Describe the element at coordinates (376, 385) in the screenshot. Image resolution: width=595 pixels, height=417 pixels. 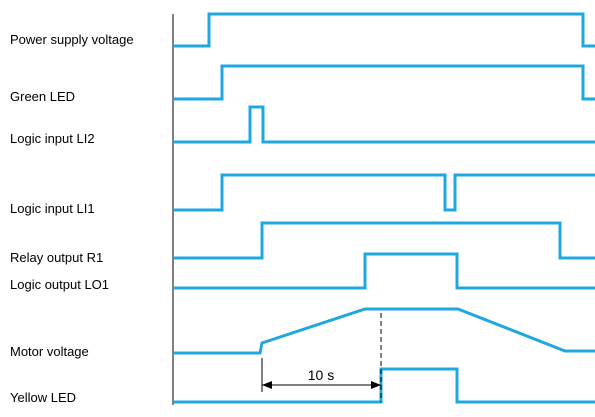
I see `delay-arrow-right` at that location.